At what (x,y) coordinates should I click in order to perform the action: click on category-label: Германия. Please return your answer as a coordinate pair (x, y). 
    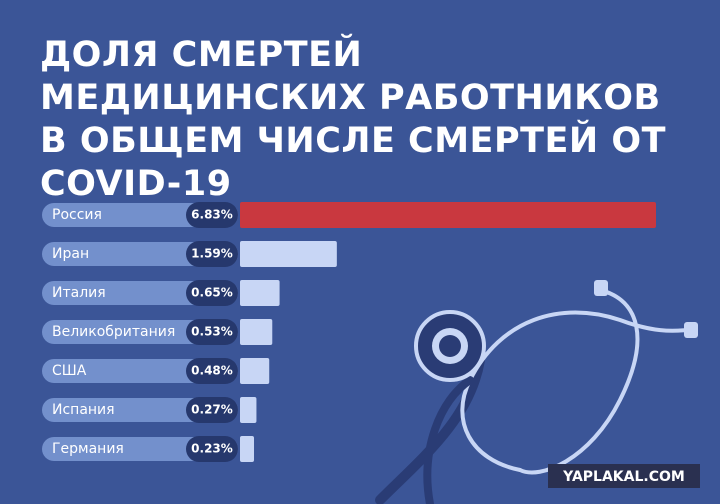
    Looking at the image, I should click on (88, 449).